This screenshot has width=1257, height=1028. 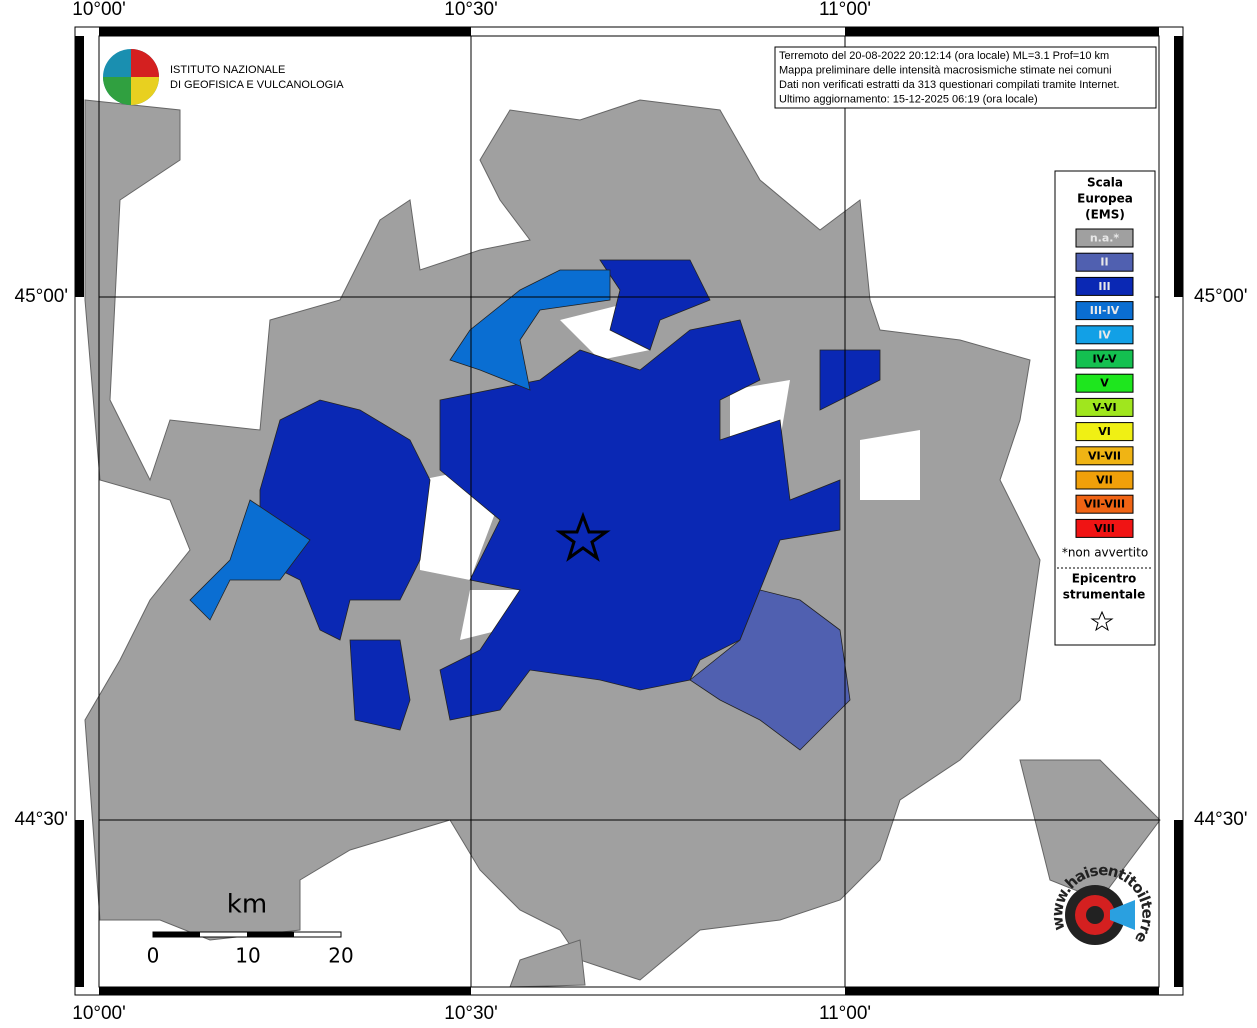 I want to click on scale-tick-label: 20, so click(x=340, y=956).